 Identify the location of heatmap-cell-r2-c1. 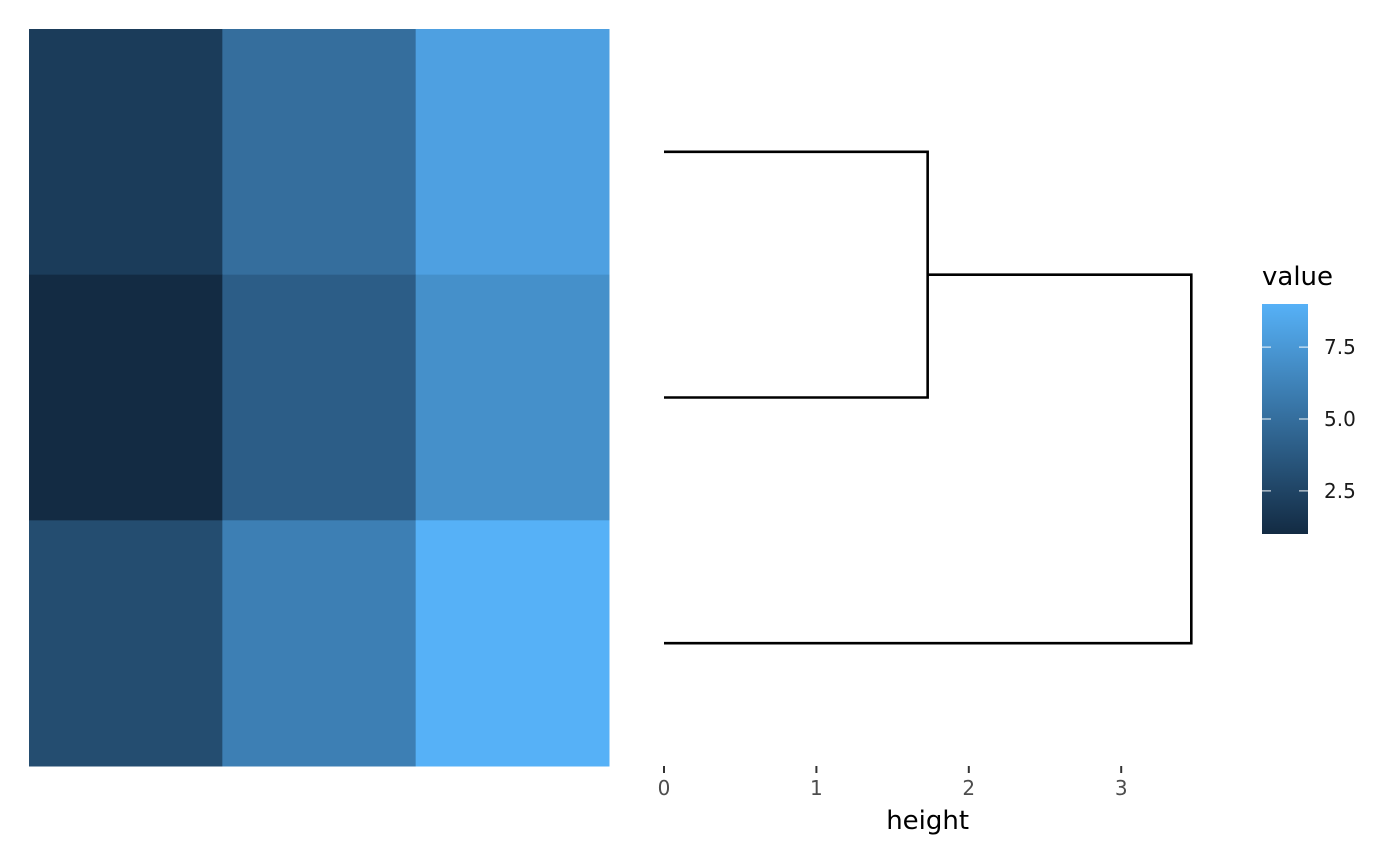
(126, 397).